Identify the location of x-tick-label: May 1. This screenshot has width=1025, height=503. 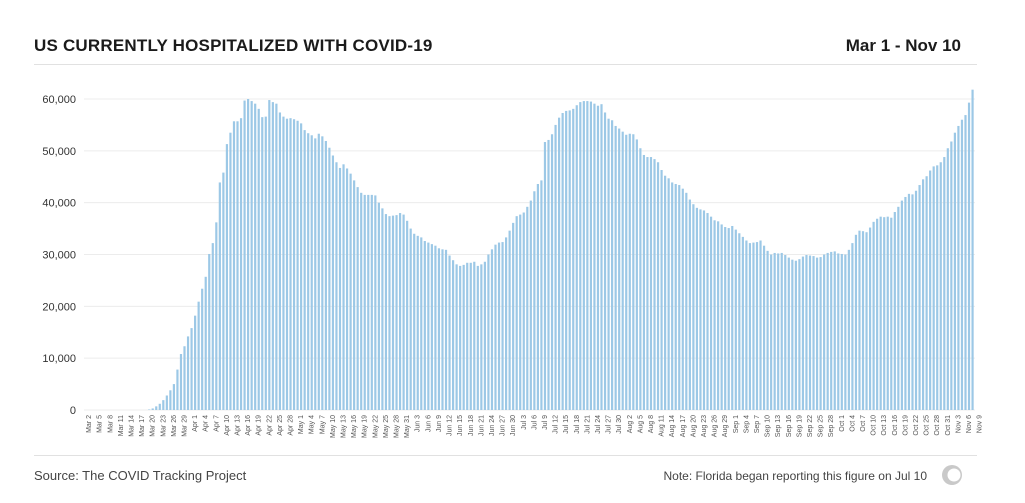
(301, 424).